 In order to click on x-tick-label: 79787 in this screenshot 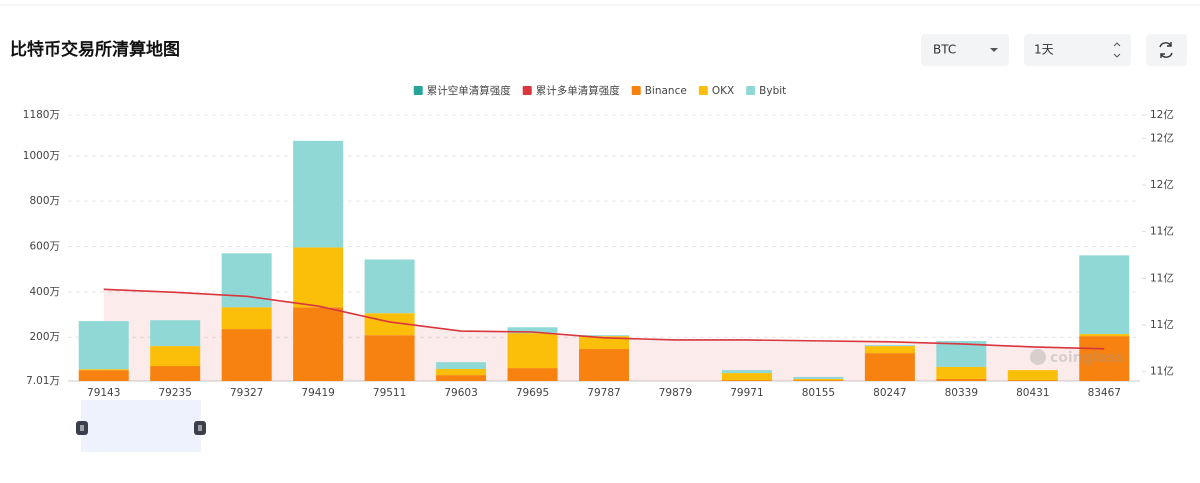, I will do `click(603, 393)`.